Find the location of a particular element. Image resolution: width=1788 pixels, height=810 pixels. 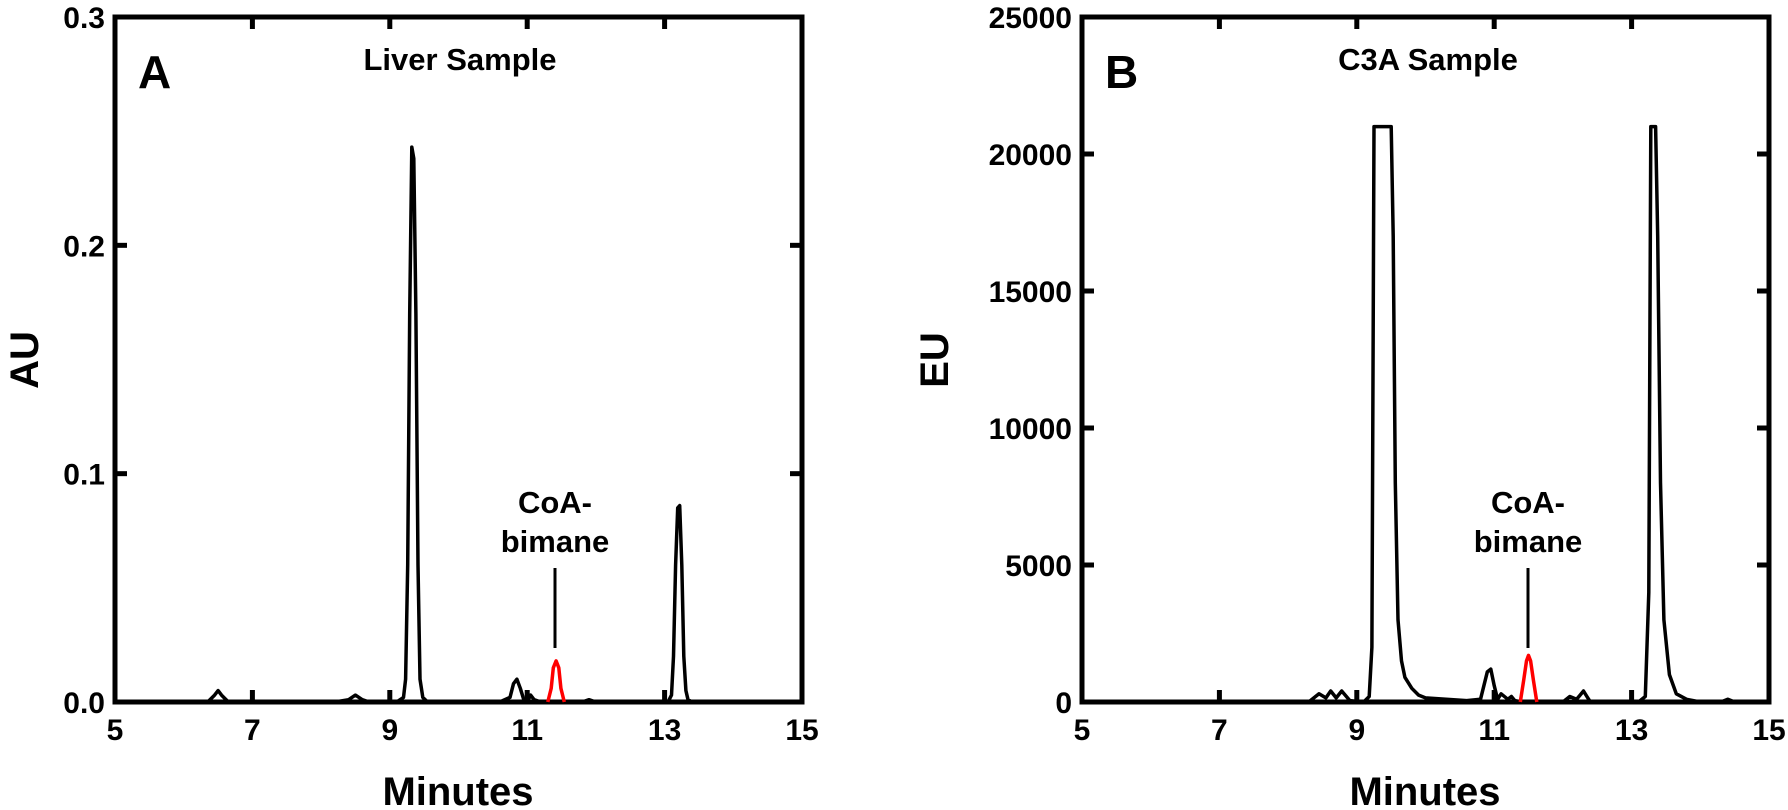

panel-a-coa-bimane-peak-line is located at coordinates (556, 681).